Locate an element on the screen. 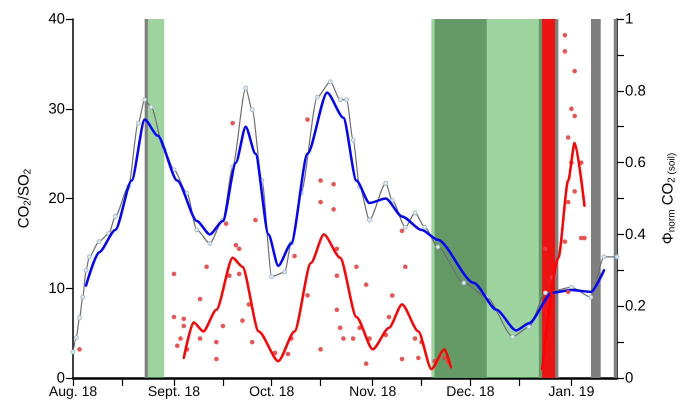  x-tick-label: Dec. 18 is located at coordinates (470, 391).